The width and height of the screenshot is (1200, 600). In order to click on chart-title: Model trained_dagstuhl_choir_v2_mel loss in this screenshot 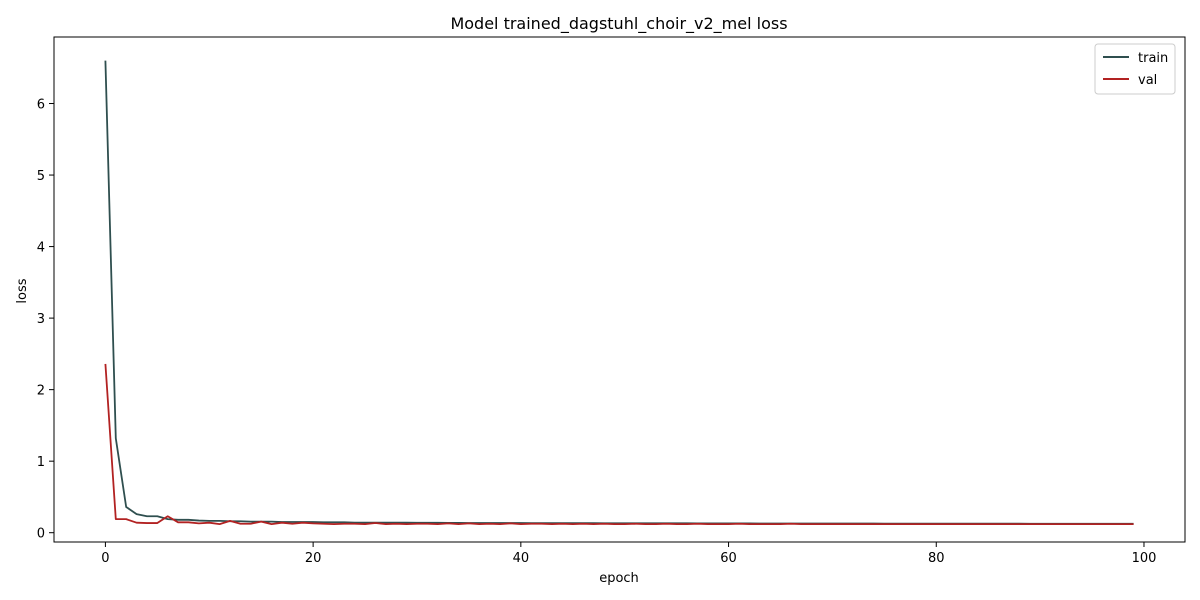, I will do `click(618, 24)`.